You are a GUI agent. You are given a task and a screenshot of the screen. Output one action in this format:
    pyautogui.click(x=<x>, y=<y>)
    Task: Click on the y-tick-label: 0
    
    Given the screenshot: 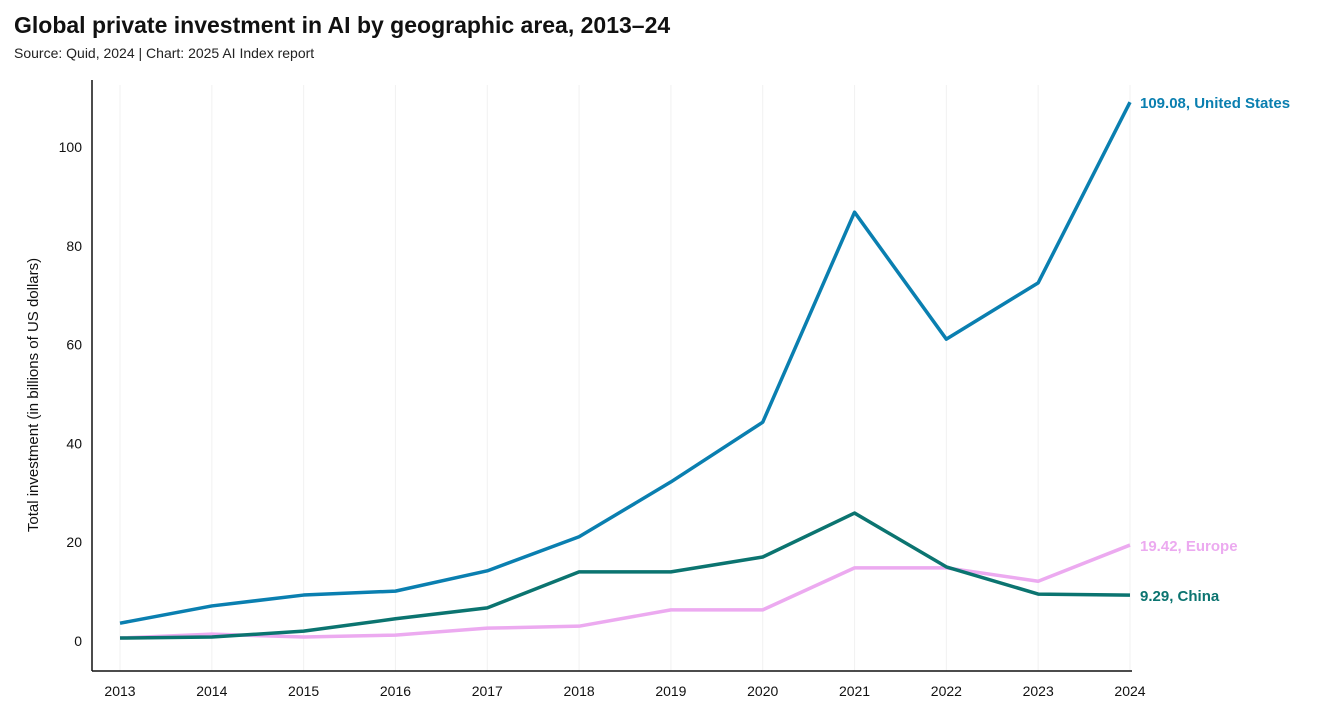 What is the action you would take?
    pyautogui.click(x=78, y=641)
    